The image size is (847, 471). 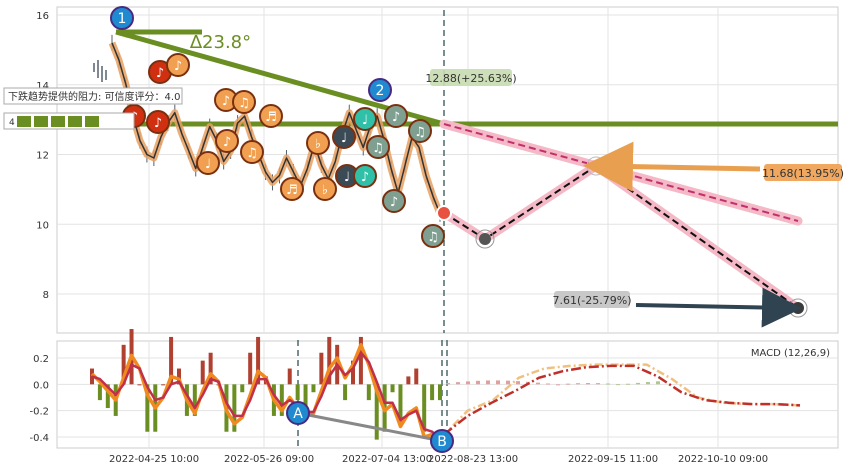 I want to click on macd-line, so click(x=266, y=393).